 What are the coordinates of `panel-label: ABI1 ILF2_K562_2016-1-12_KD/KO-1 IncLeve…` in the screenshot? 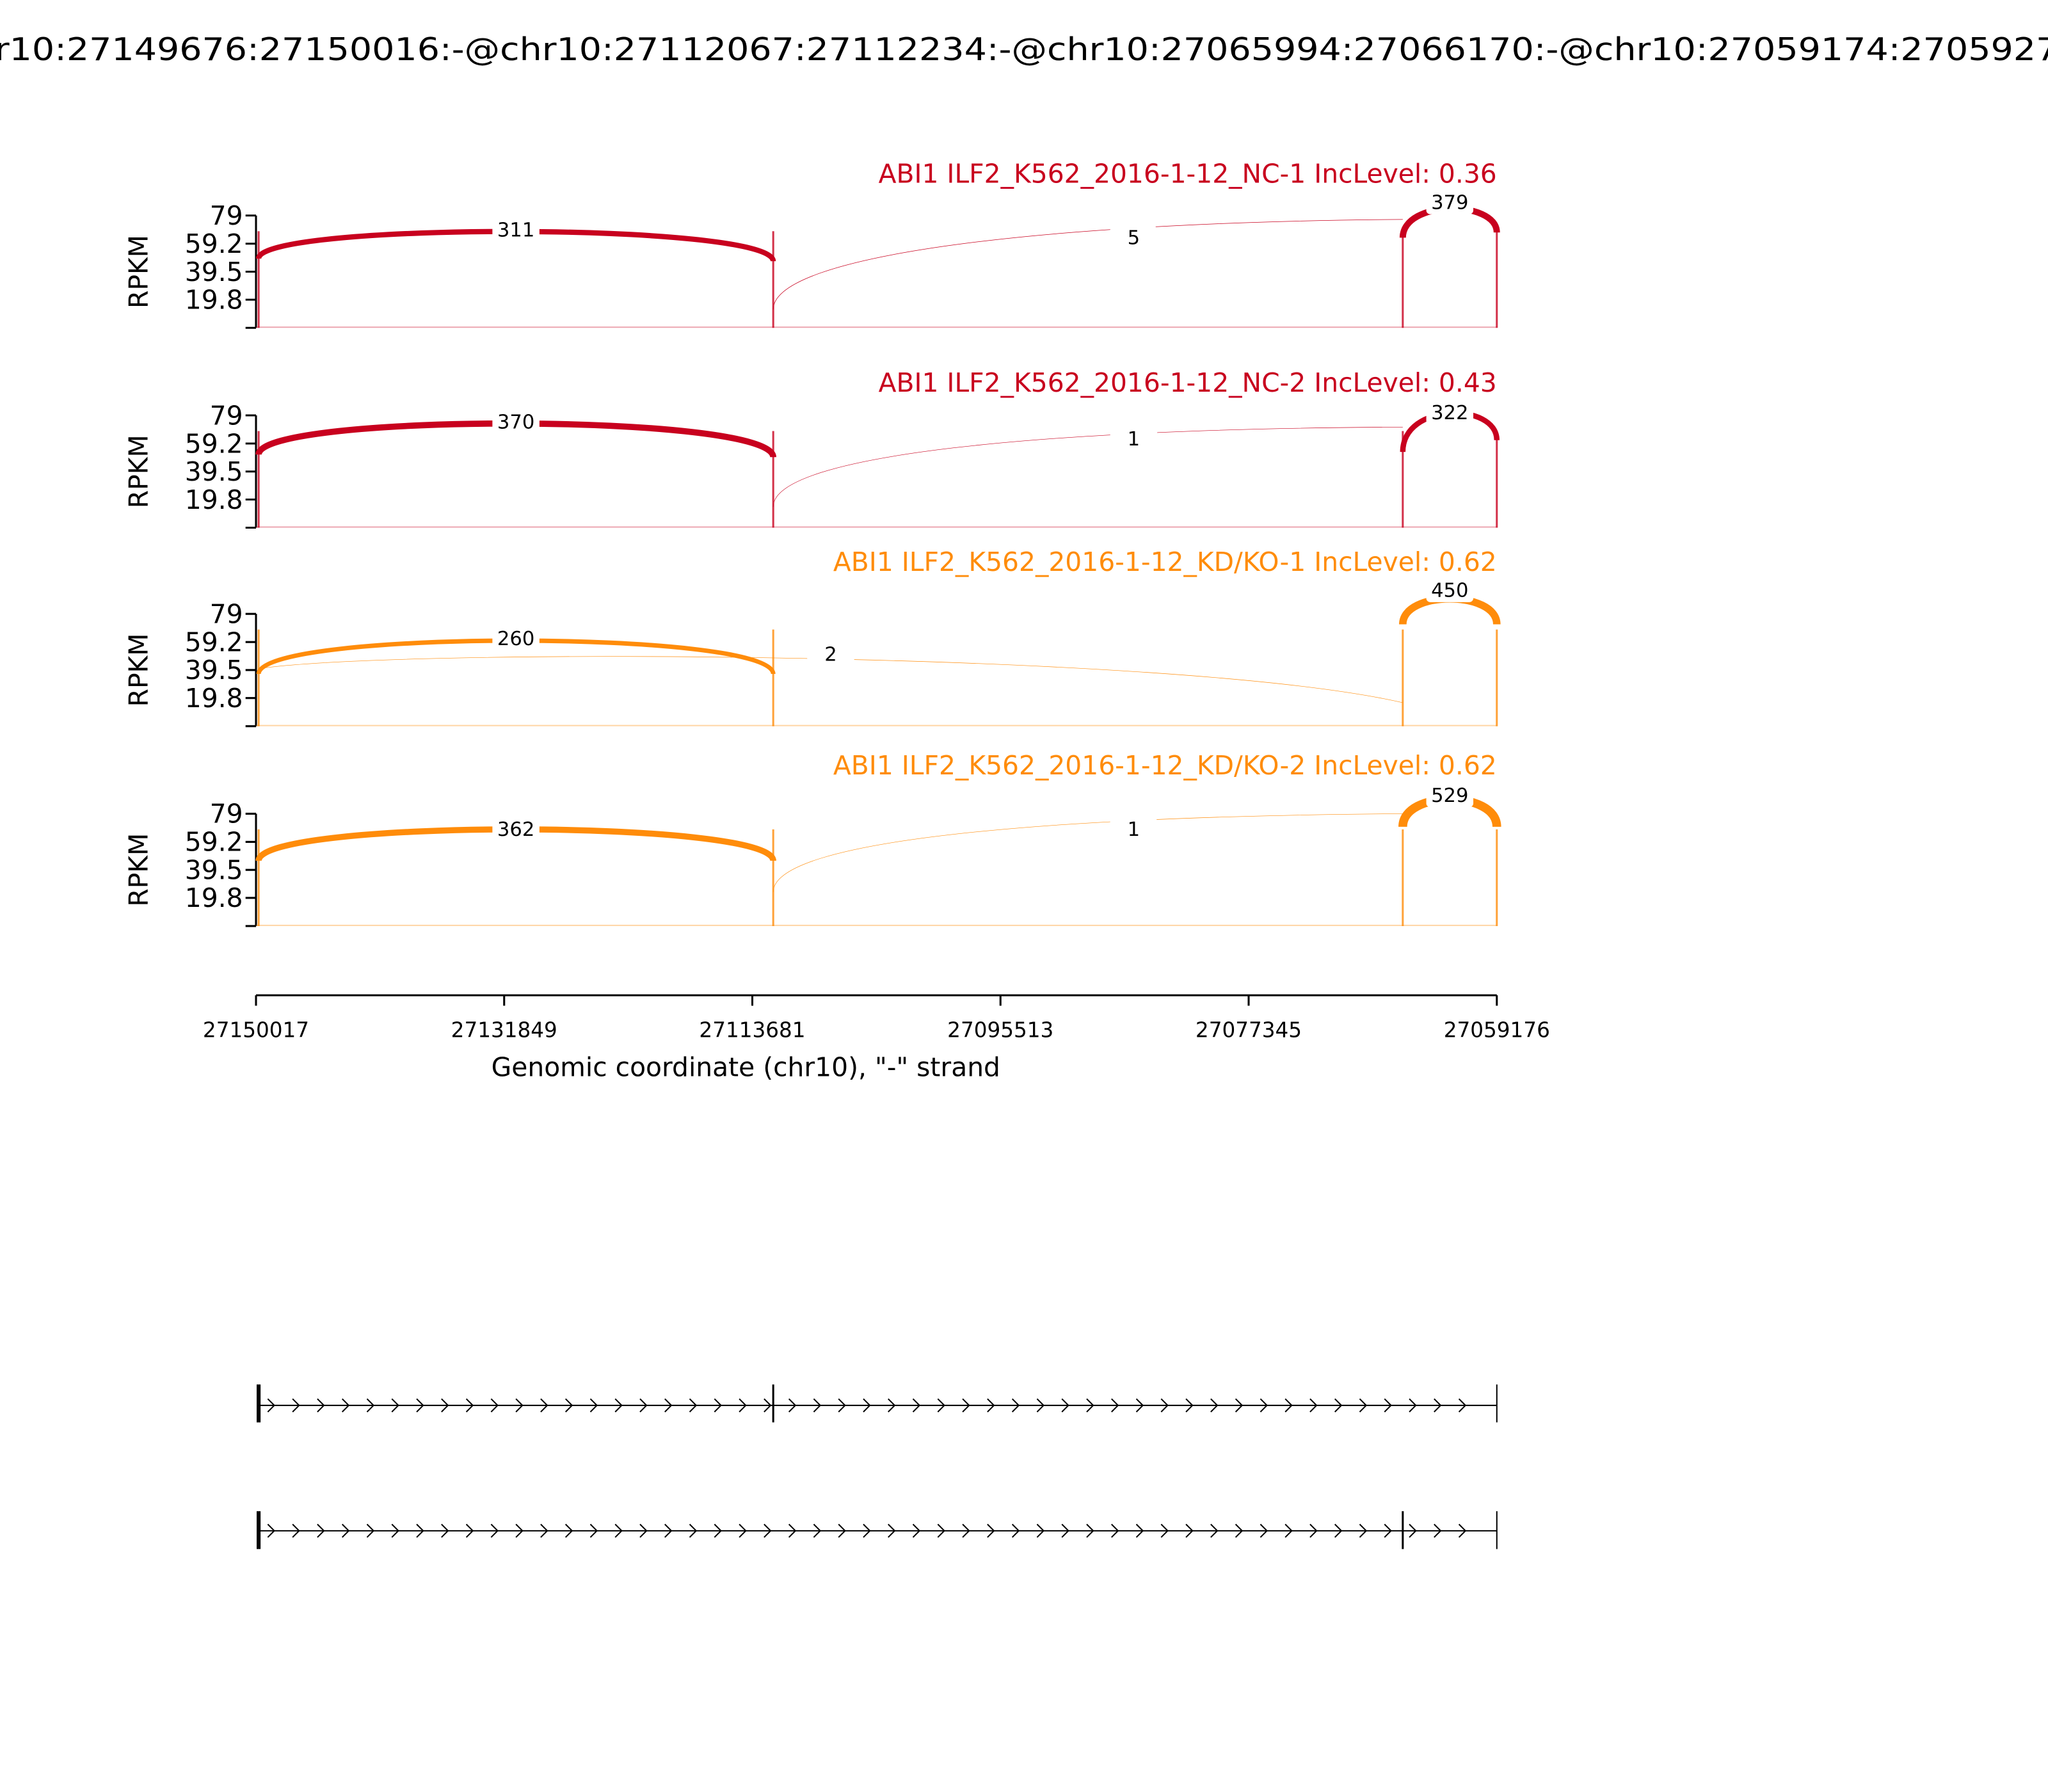 It's located at (1165, 562).